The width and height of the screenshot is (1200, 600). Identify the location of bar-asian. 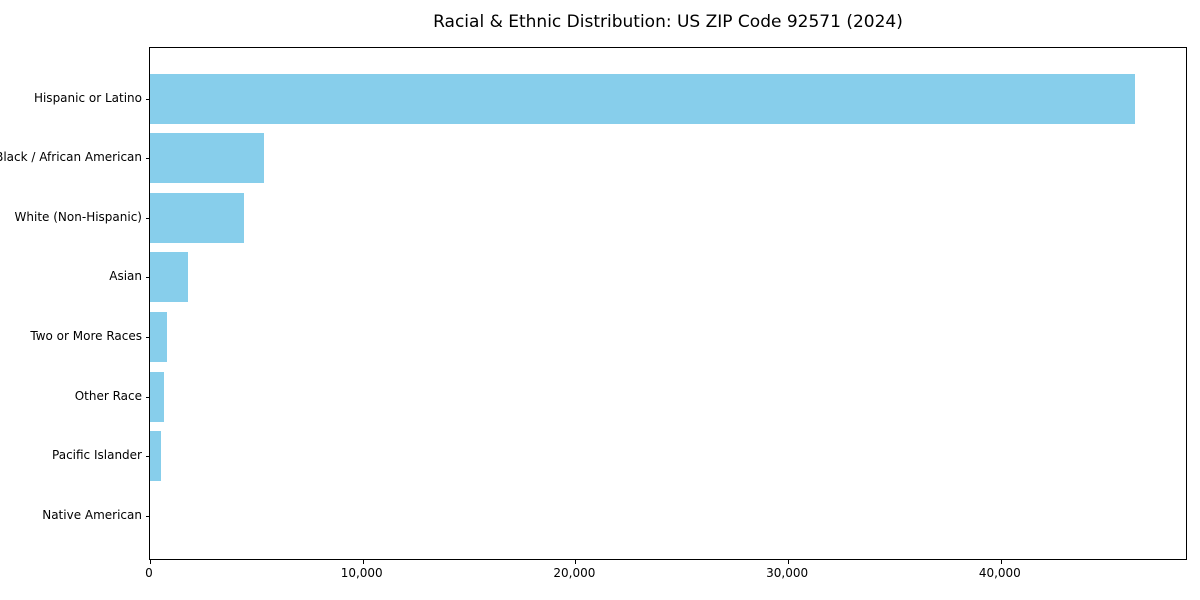
(169, 277).